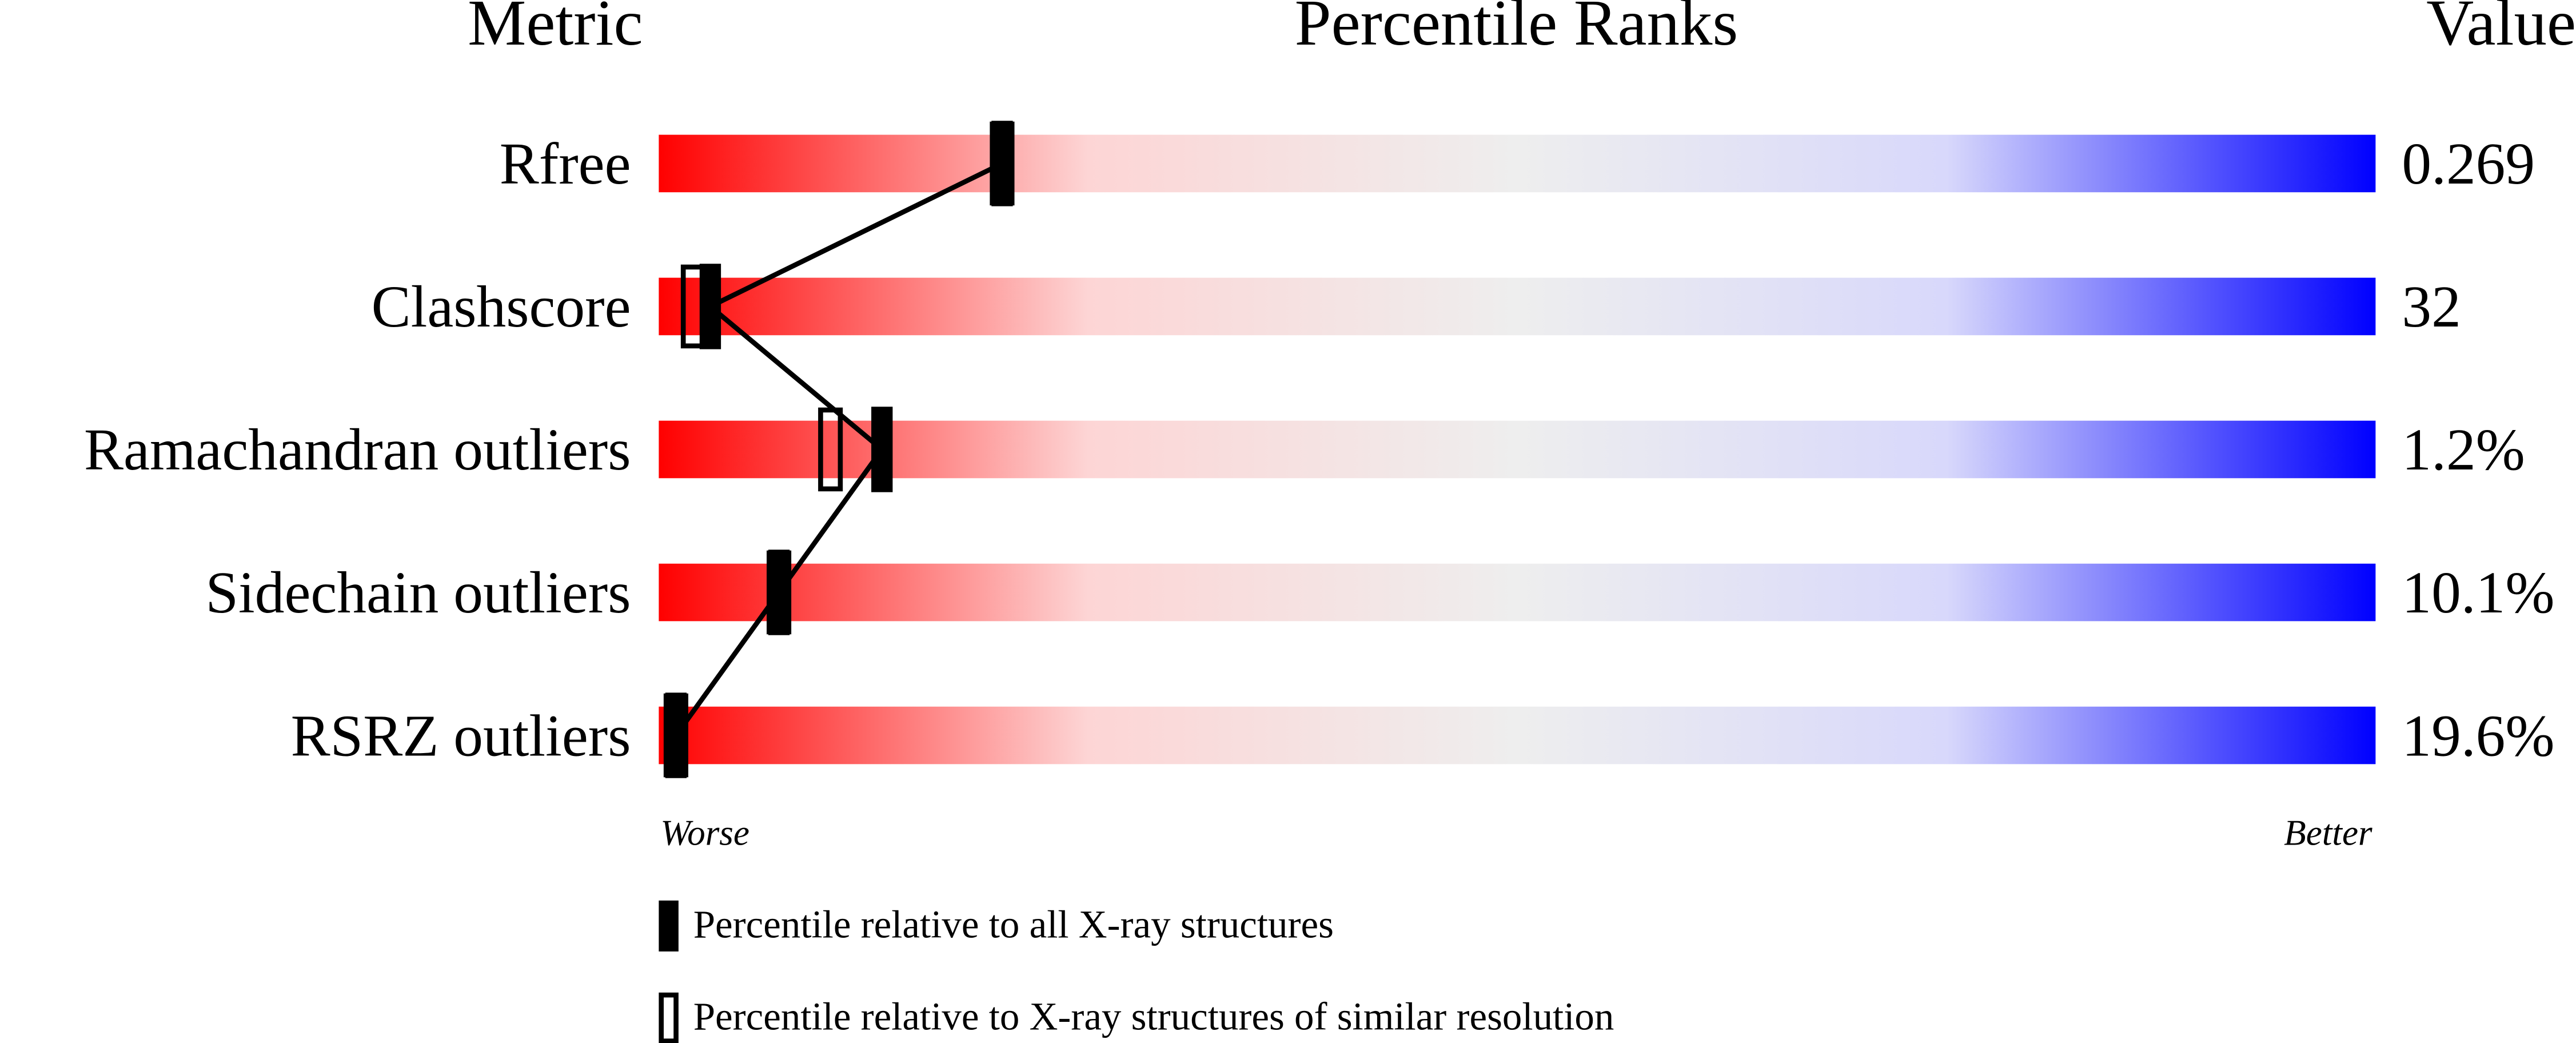  What do you see at coordinates (669, 1017) in the screenshot?
I see `legend-swatch-open` at bounding box center [669, 1017].